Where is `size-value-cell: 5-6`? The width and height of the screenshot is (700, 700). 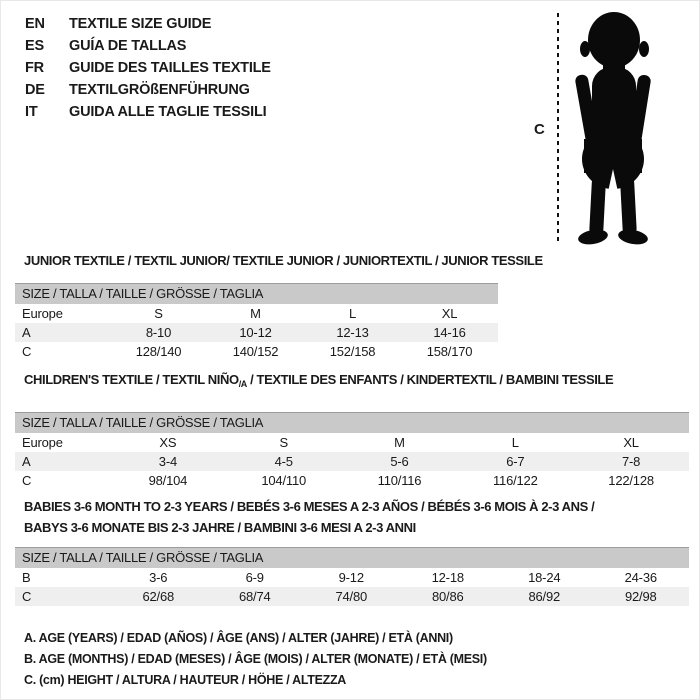
size-value-cell: 5-6 is located at coordinates (399, 461).